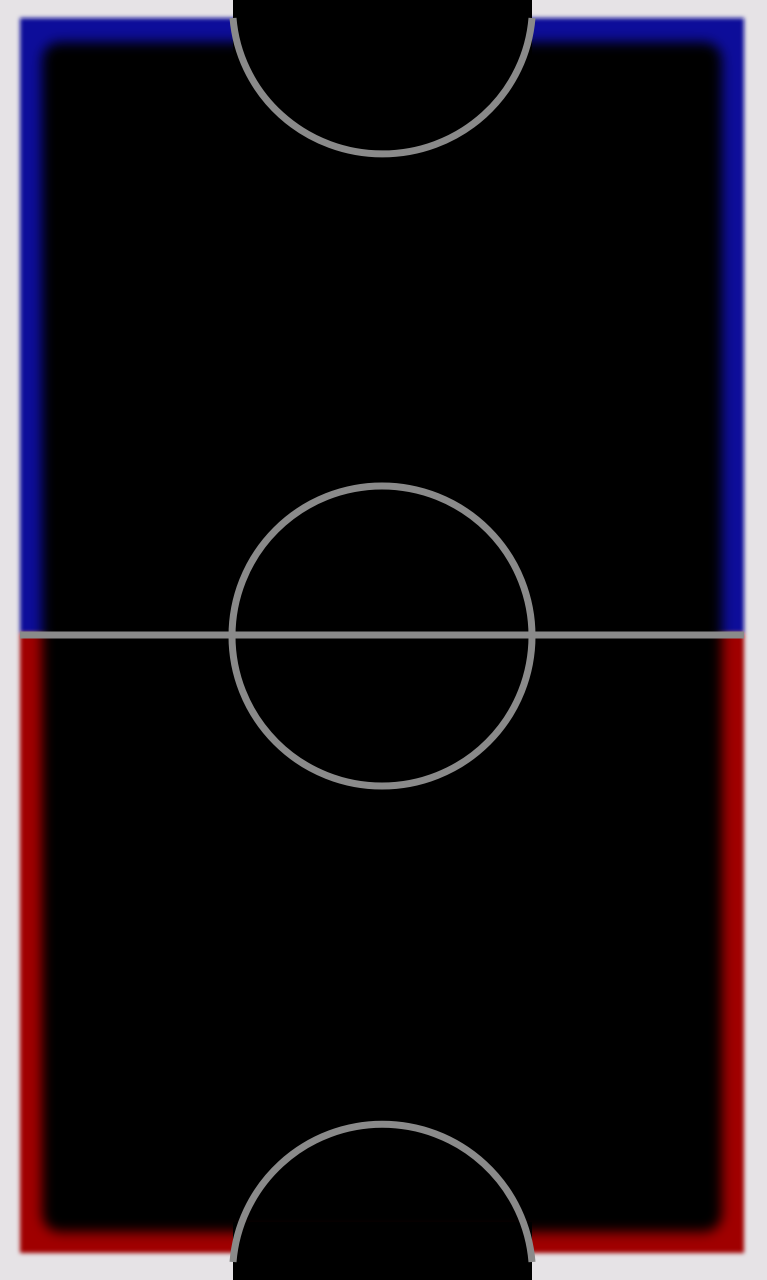 The height and width of the screenshot is (1280, 767). I want to click on center-circle, so click(382, 636).